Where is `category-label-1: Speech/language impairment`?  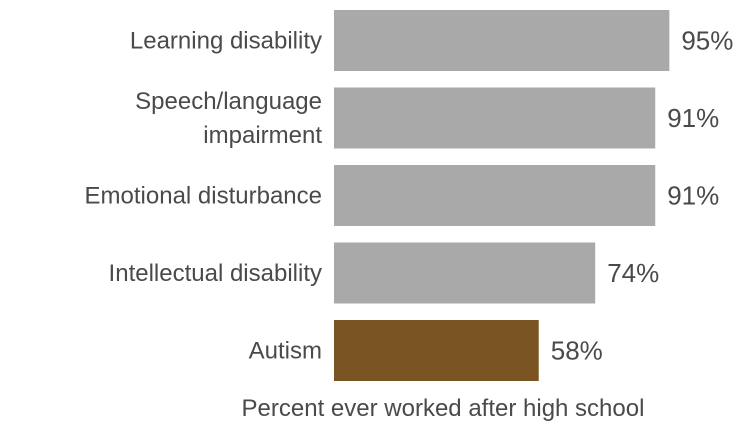
category-label-1: Speech/language impairment is located at coordinates (228, 118).